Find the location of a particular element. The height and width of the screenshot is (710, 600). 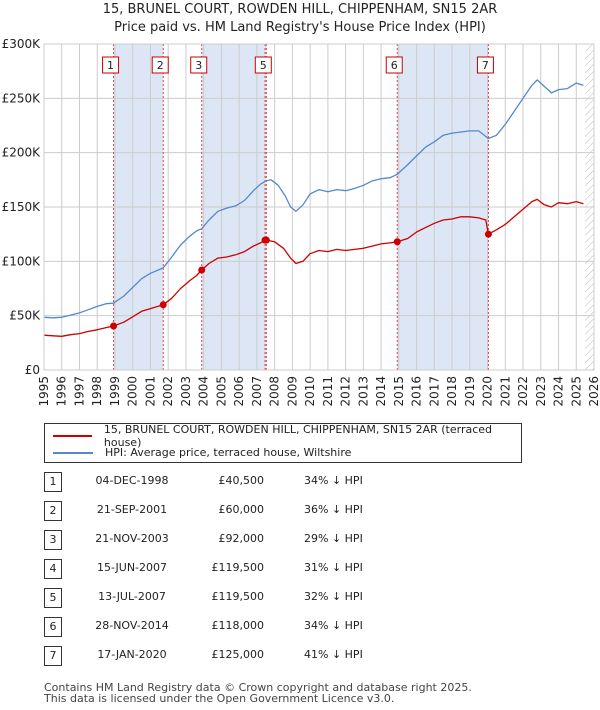

row-price: £92,000 is located at coordinates (241, 538).